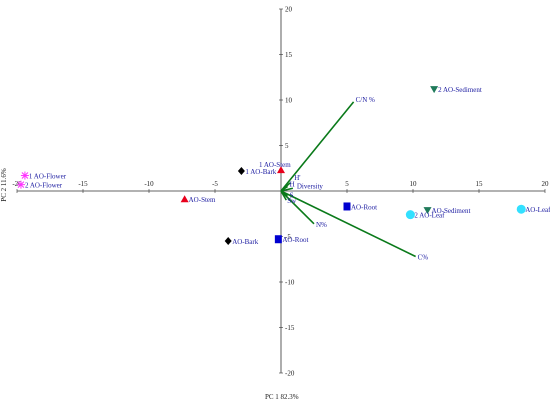  Describe the element at coordinates (83, 184) in the screenshot. I see `x-tick-label: -15` at that location.